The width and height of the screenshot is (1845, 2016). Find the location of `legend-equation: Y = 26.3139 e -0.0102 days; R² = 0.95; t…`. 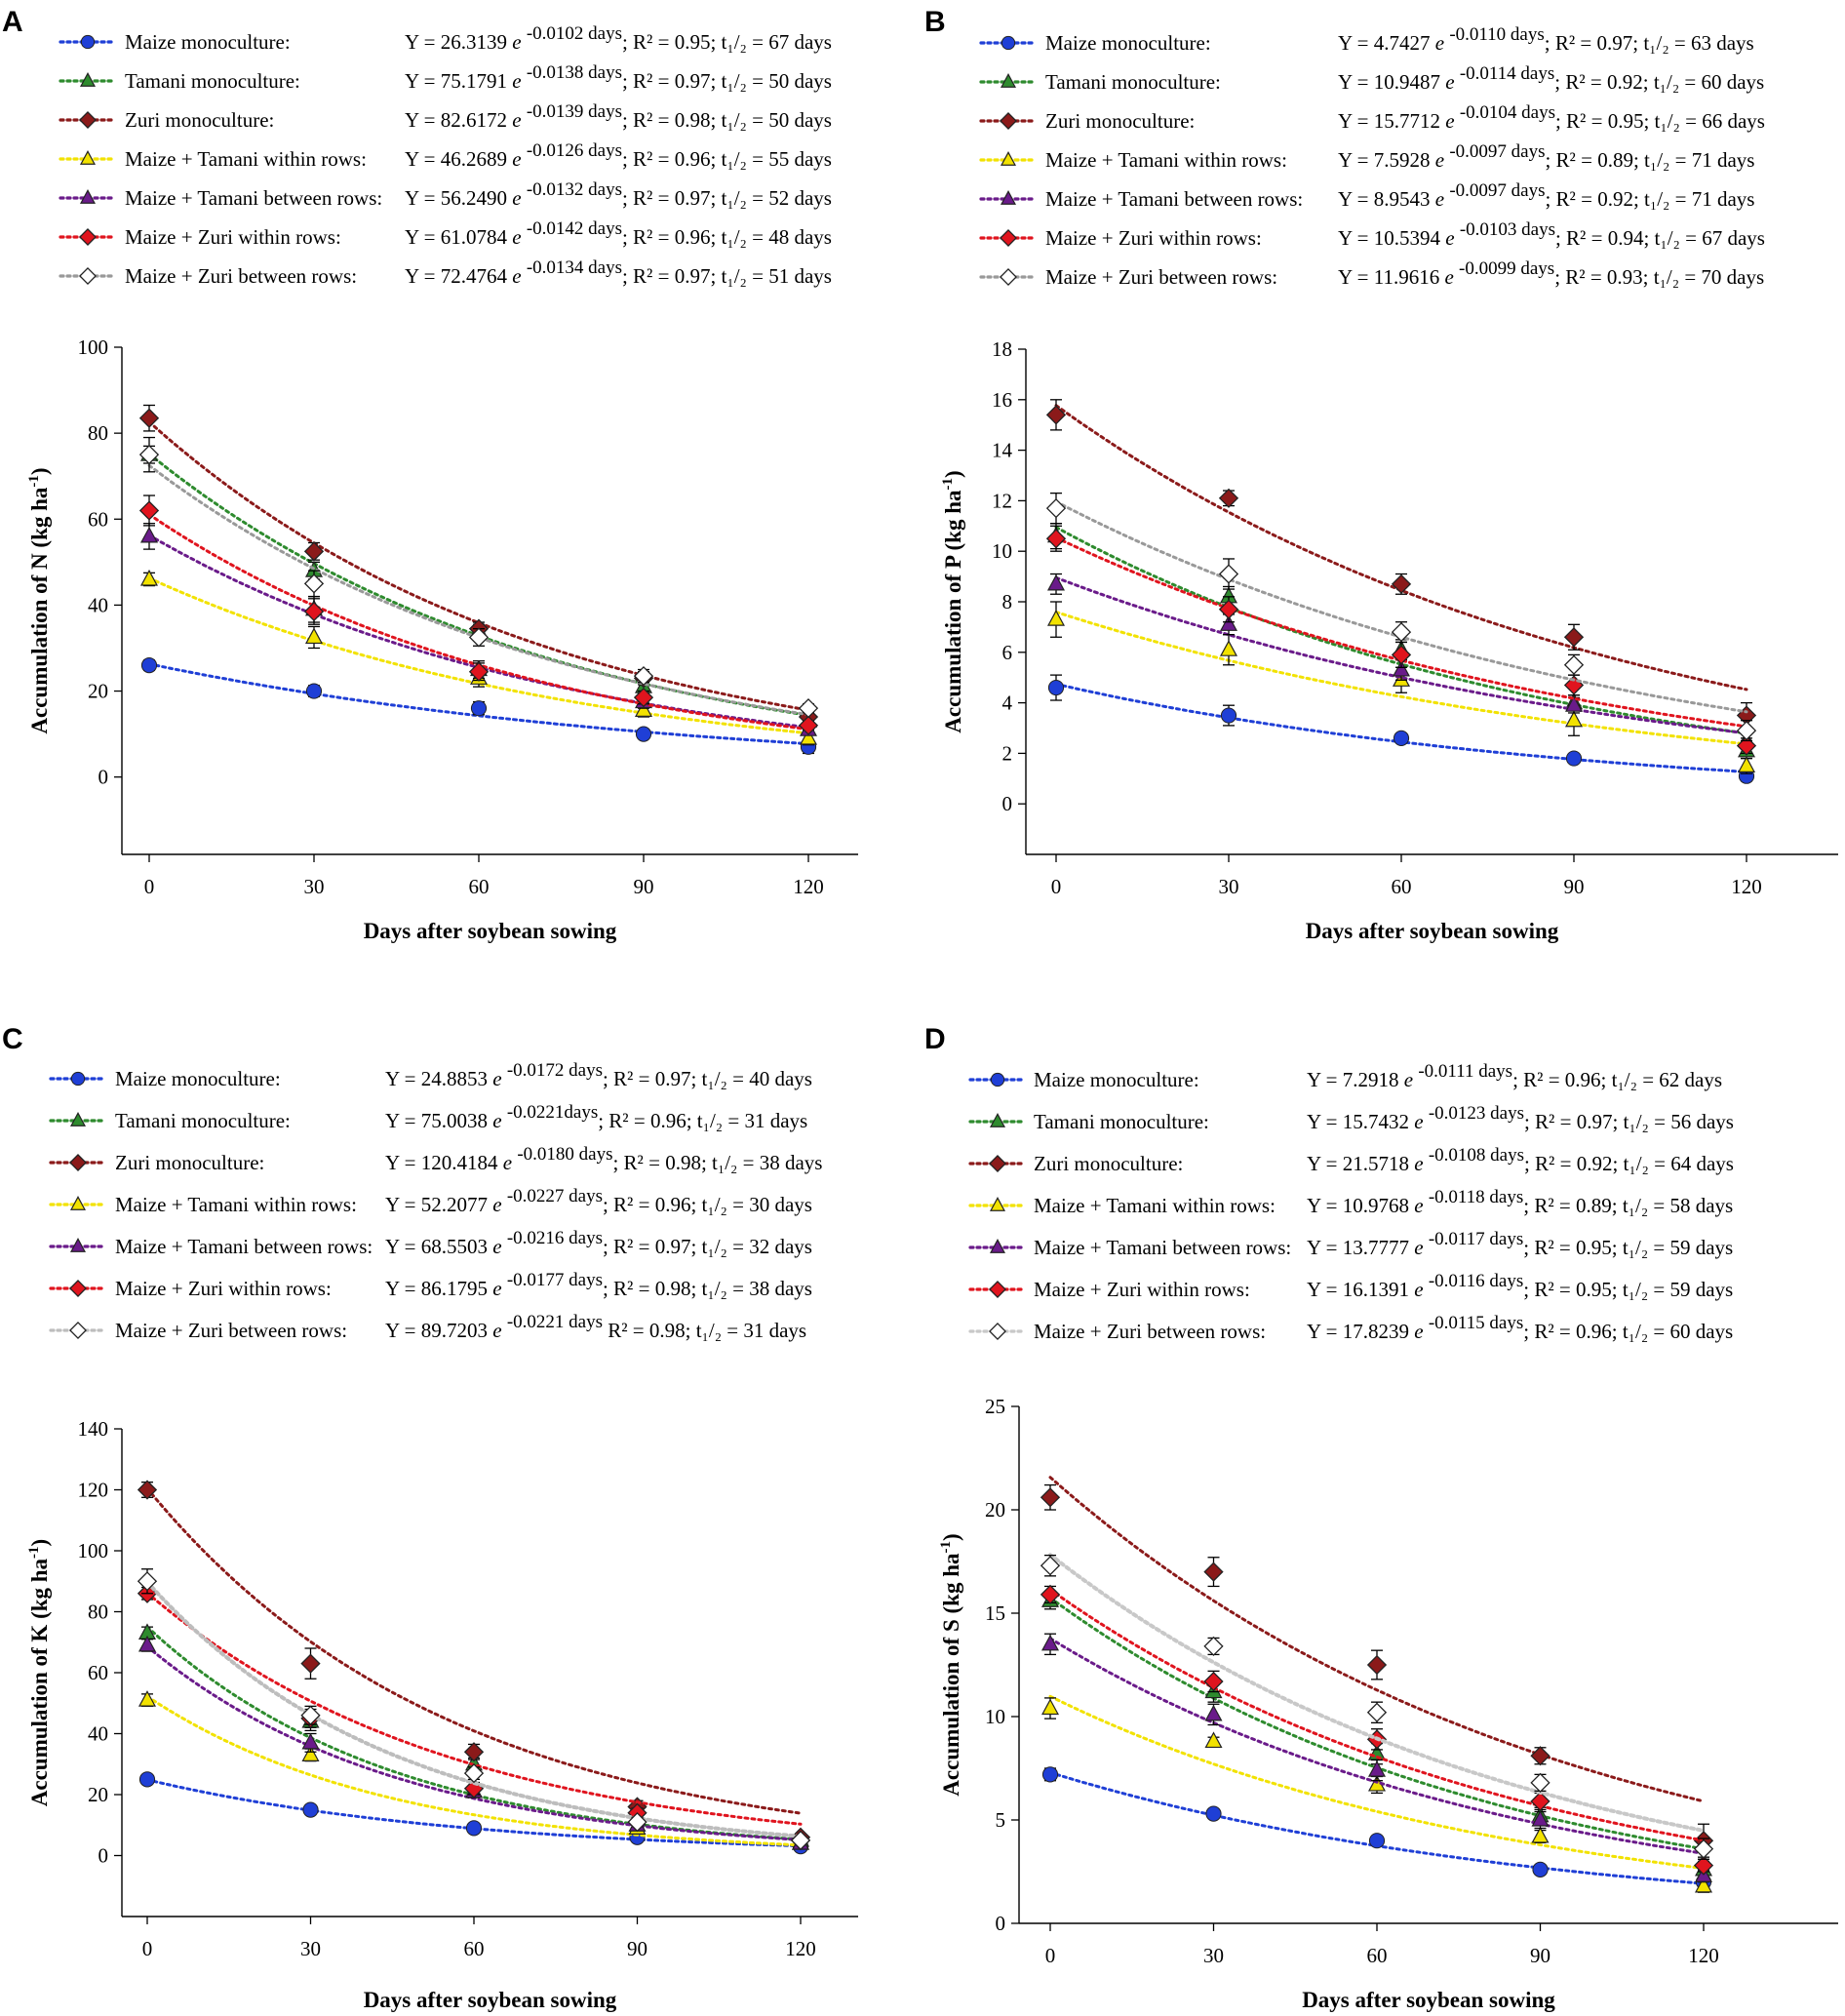

legend-equation: Y = 26.3139 e -0.0102 days; R² = 0.95; t… is located at coordinates (619, 38).